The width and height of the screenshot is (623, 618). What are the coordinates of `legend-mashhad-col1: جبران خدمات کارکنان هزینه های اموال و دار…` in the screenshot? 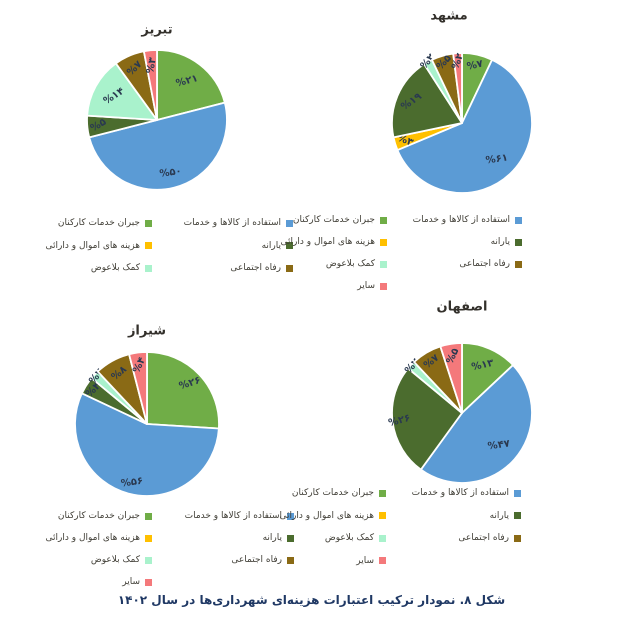 It's located at (334, 253).